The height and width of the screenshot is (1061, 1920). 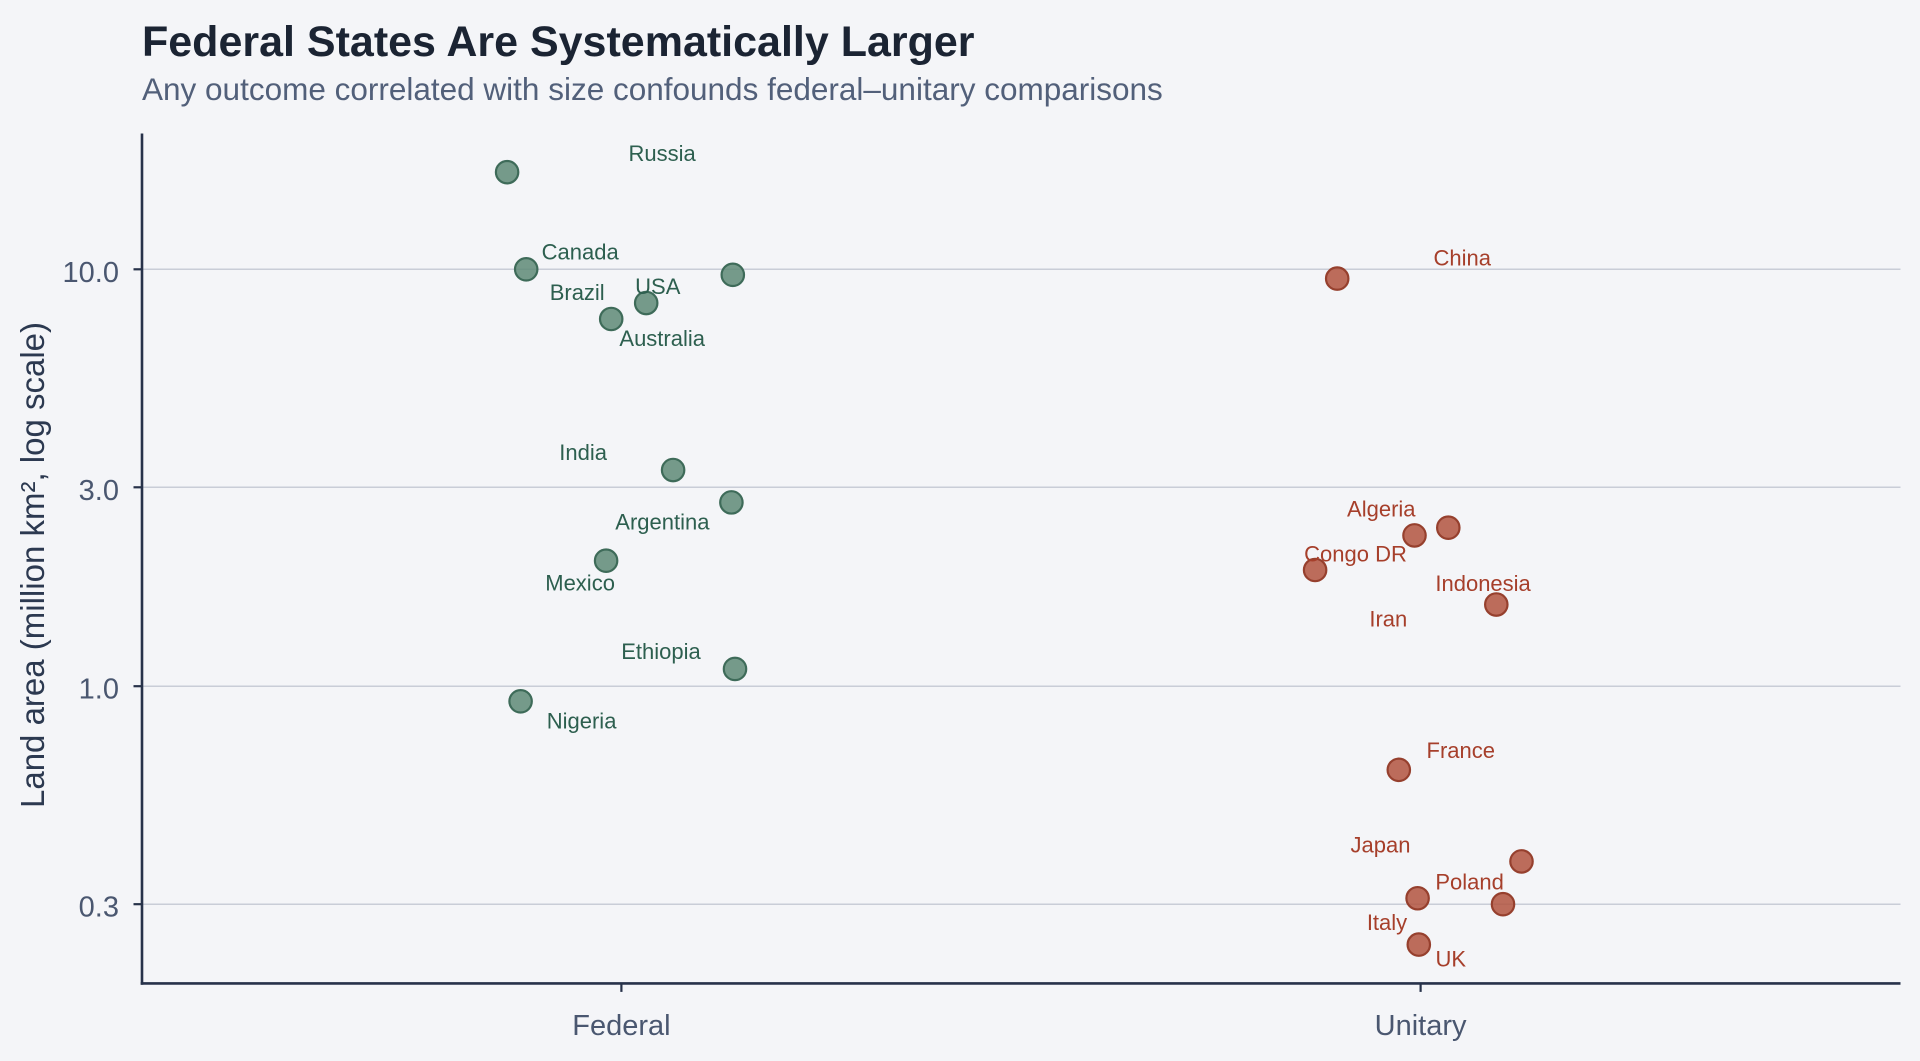 What do you see at coordinates (733, 275) in the screenshot?
I see `point-usa` at bounding box center [733, 275].